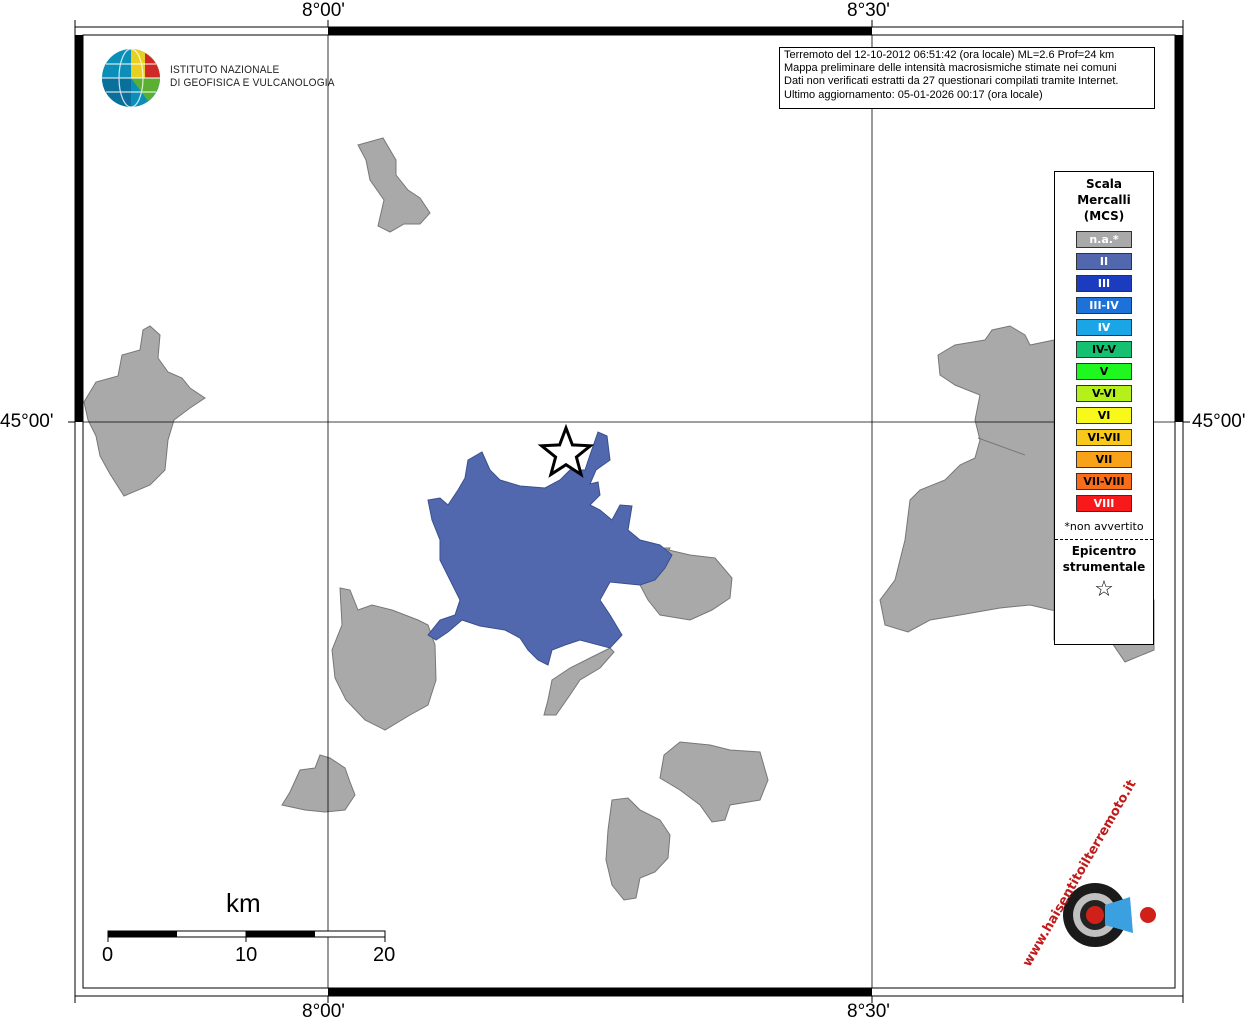 The height and width of the screenshot is (1024, 1256). I want to click on legend-item: VII, so click(1104, 459).